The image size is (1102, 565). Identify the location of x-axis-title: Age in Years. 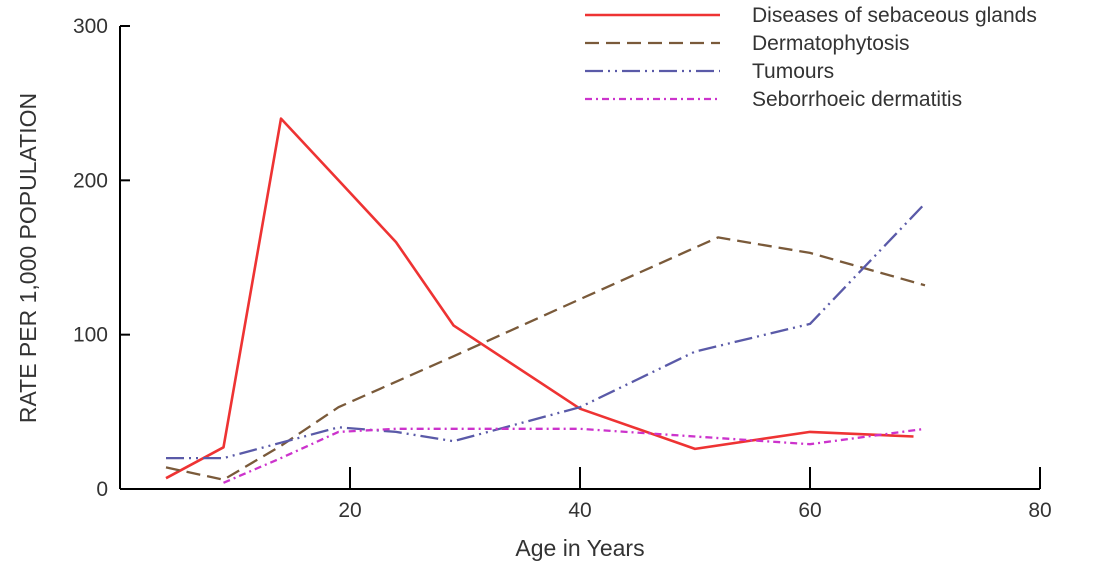
(579, 548).